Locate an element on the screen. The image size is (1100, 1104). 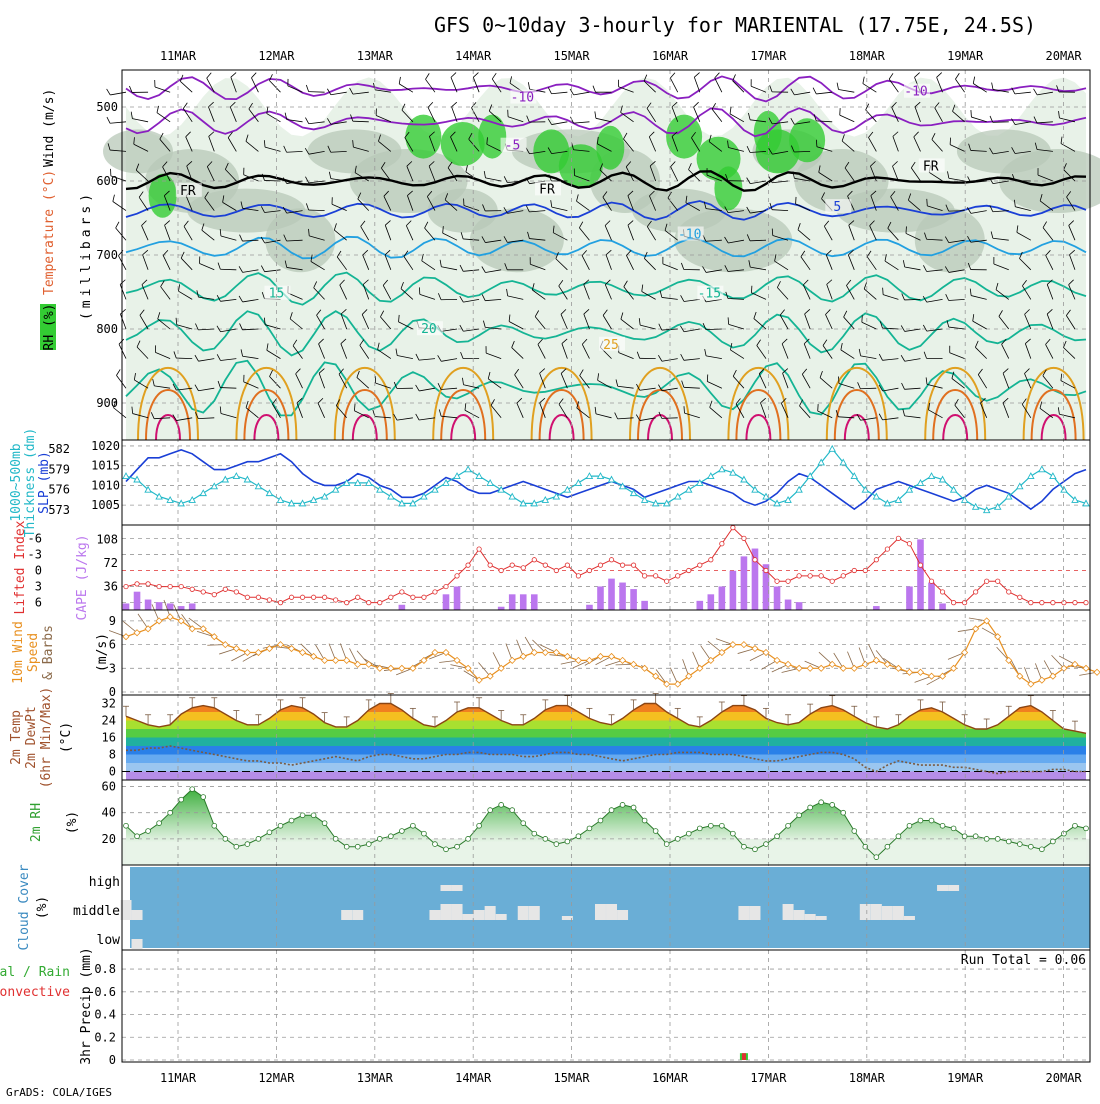
precip-tick-2: 0.4 is located at coordinates (105, 1015).